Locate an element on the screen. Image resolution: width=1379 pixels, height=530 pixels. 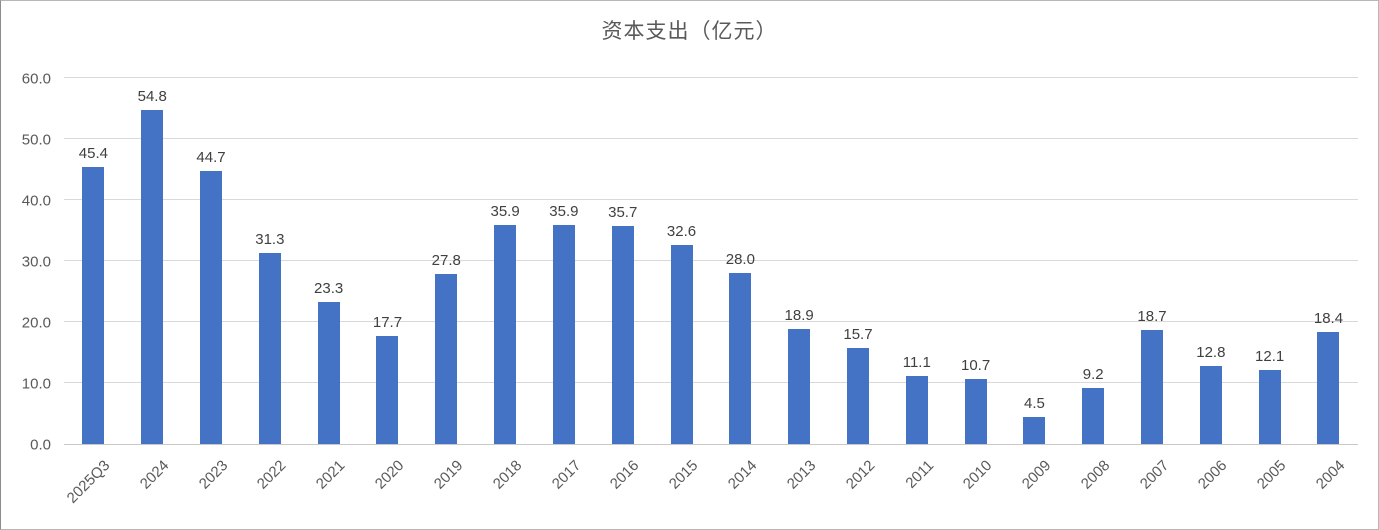
category-cell: 4.5 2009 is located at coordinates (1034, 286).